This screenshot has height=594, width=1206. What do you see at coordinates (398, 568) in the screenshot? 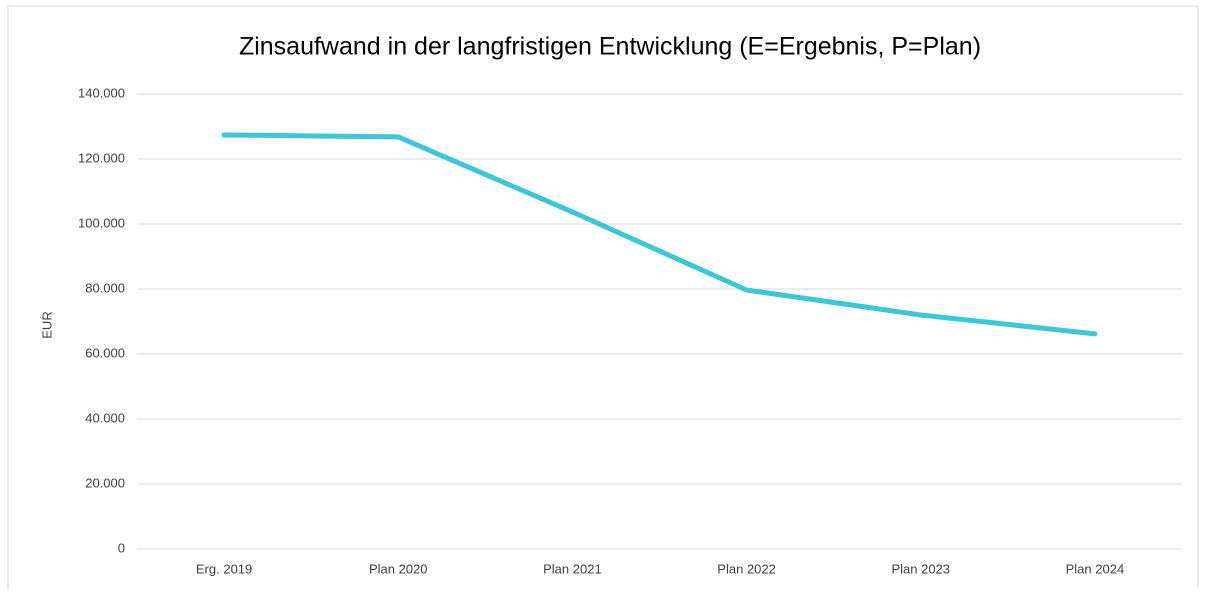
I see `x-tick-label: Plan 2020` at bounding box center [398, 568].